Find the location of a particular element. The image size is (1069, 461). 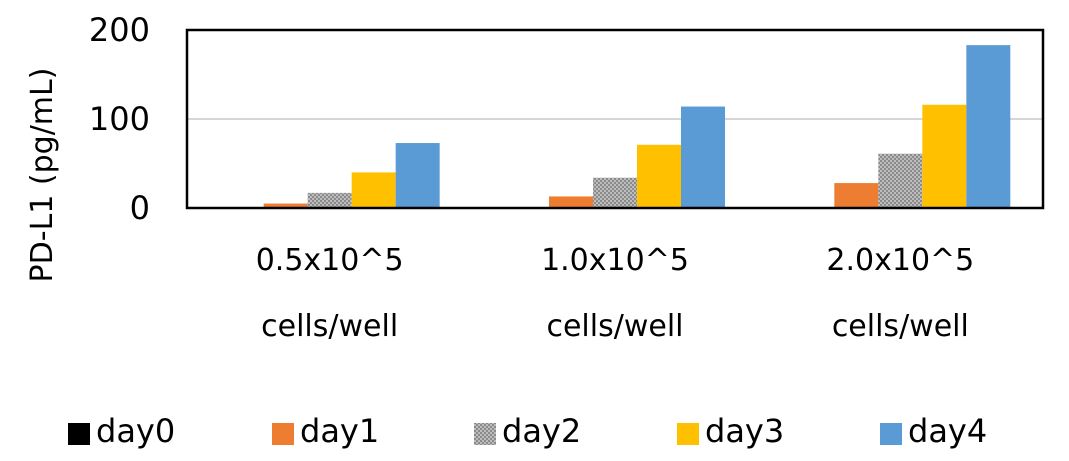

y-tick-label: 100 is located at coordinates (119, 119).